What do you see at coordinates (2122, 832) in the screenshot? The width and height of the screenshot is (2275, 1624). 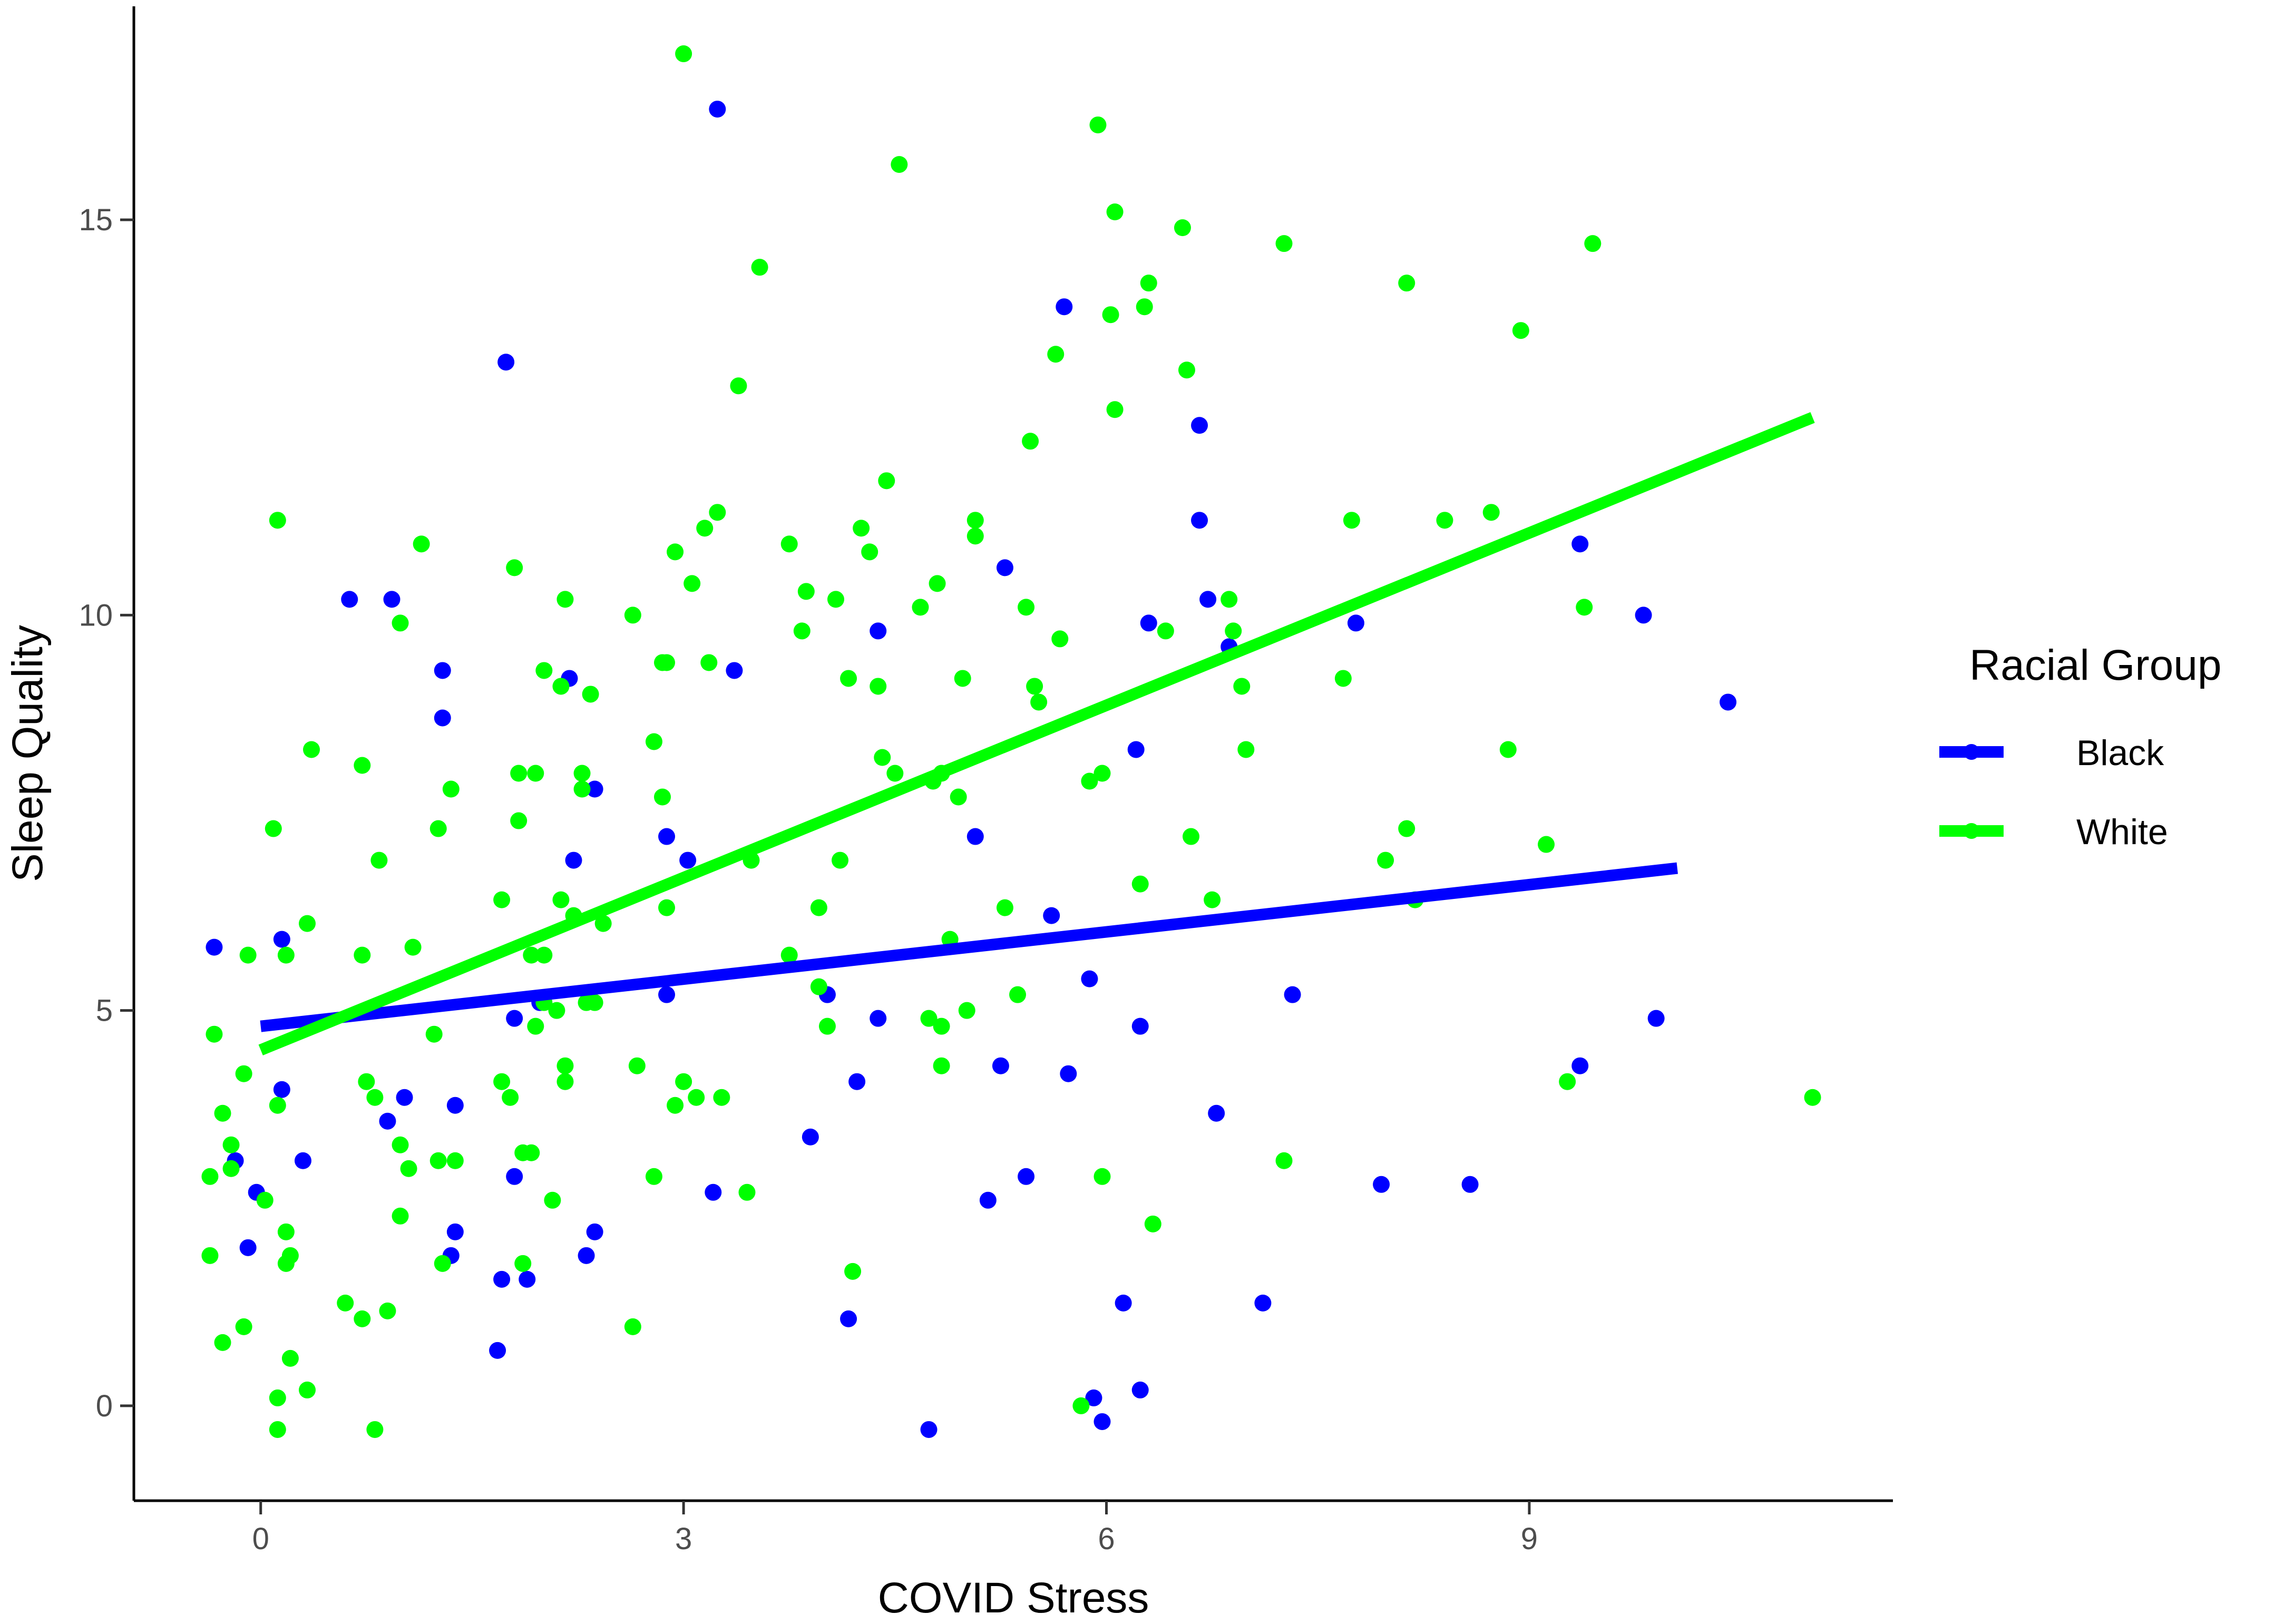 I see `legend-label-white: White` at bounding box center [2122, 832].